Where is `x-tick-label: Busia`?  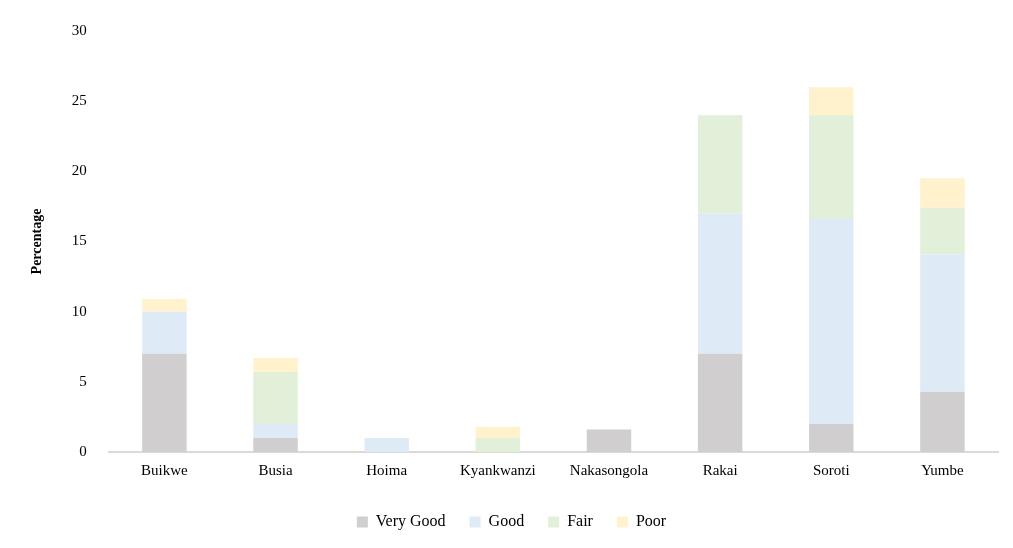
x-tick-label: Busia is located at coordinates (275, 469).